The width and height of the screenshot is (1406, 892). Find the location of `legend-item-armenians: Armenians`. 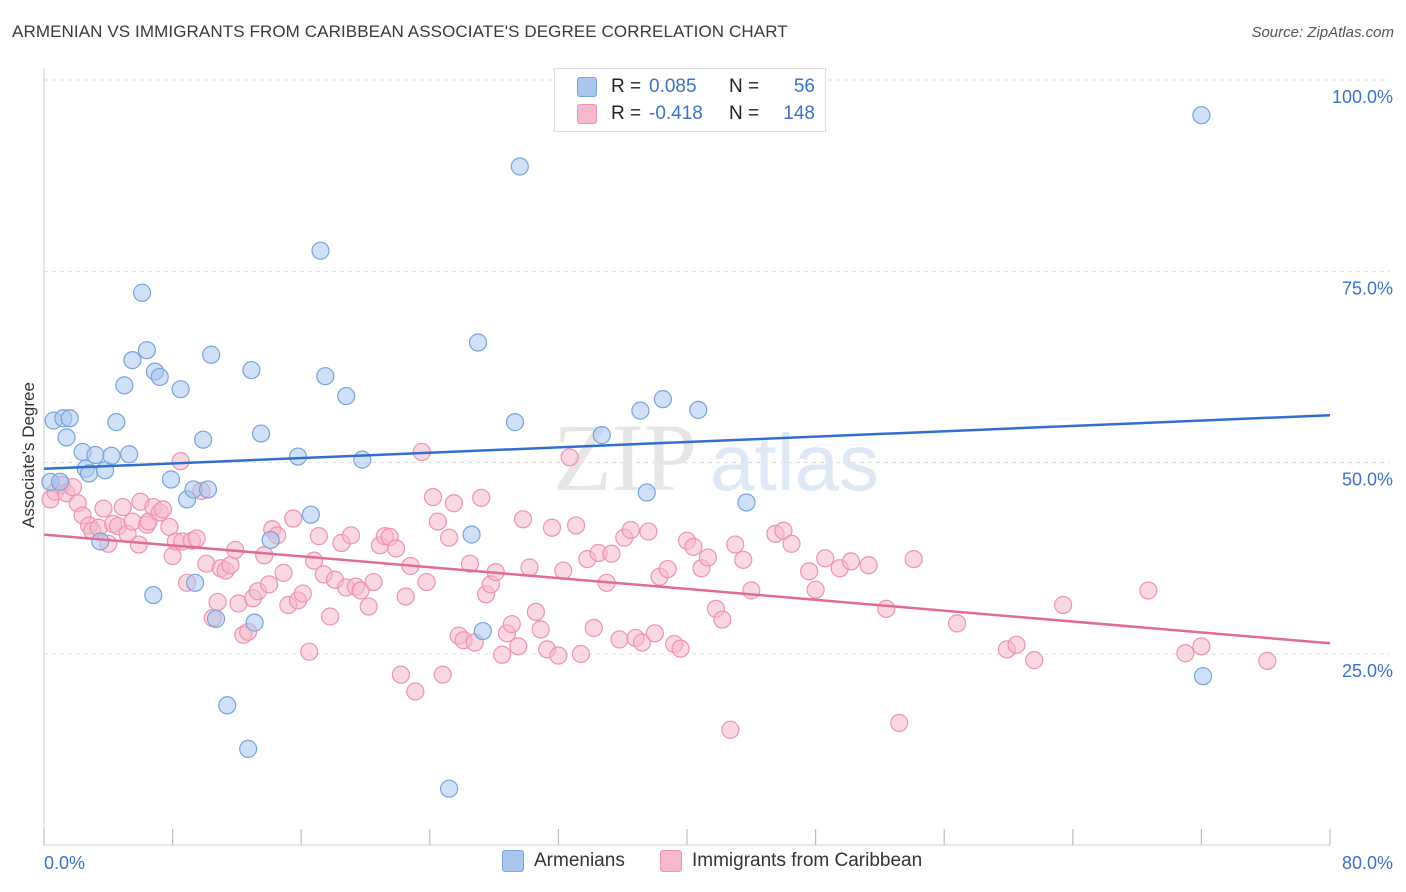

legend-item-armenians: Armenians is located at coordinates (563, 861).